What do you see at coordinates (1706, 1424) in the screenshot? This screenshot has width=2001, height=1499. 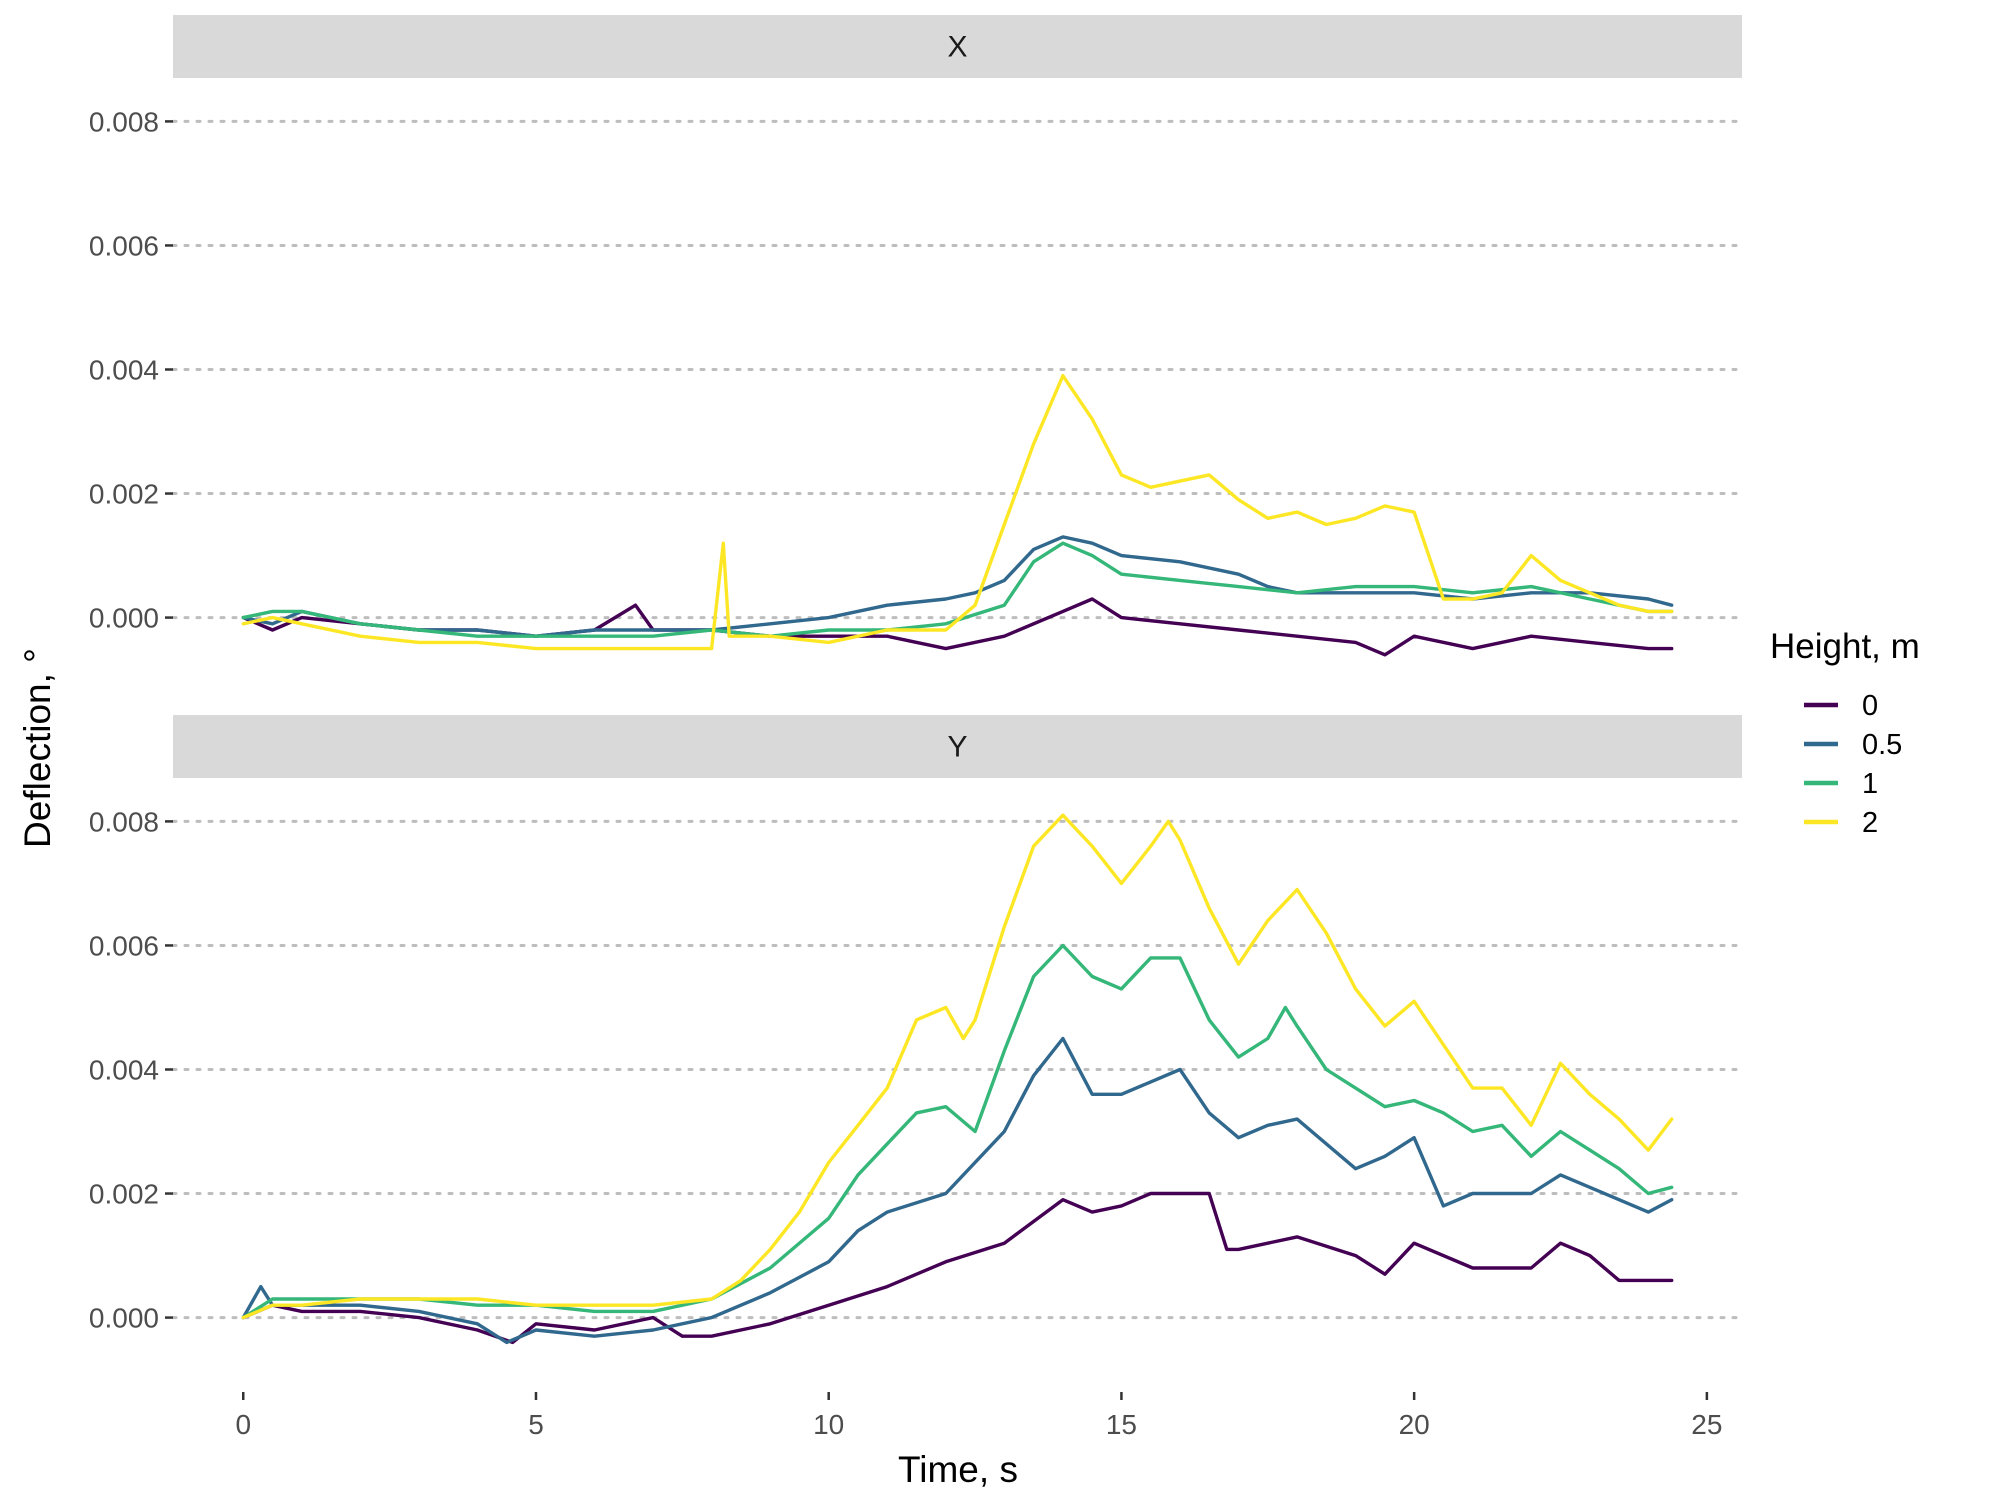 I see `x-tick-label: 25` at bounding box center [1706, 1424].